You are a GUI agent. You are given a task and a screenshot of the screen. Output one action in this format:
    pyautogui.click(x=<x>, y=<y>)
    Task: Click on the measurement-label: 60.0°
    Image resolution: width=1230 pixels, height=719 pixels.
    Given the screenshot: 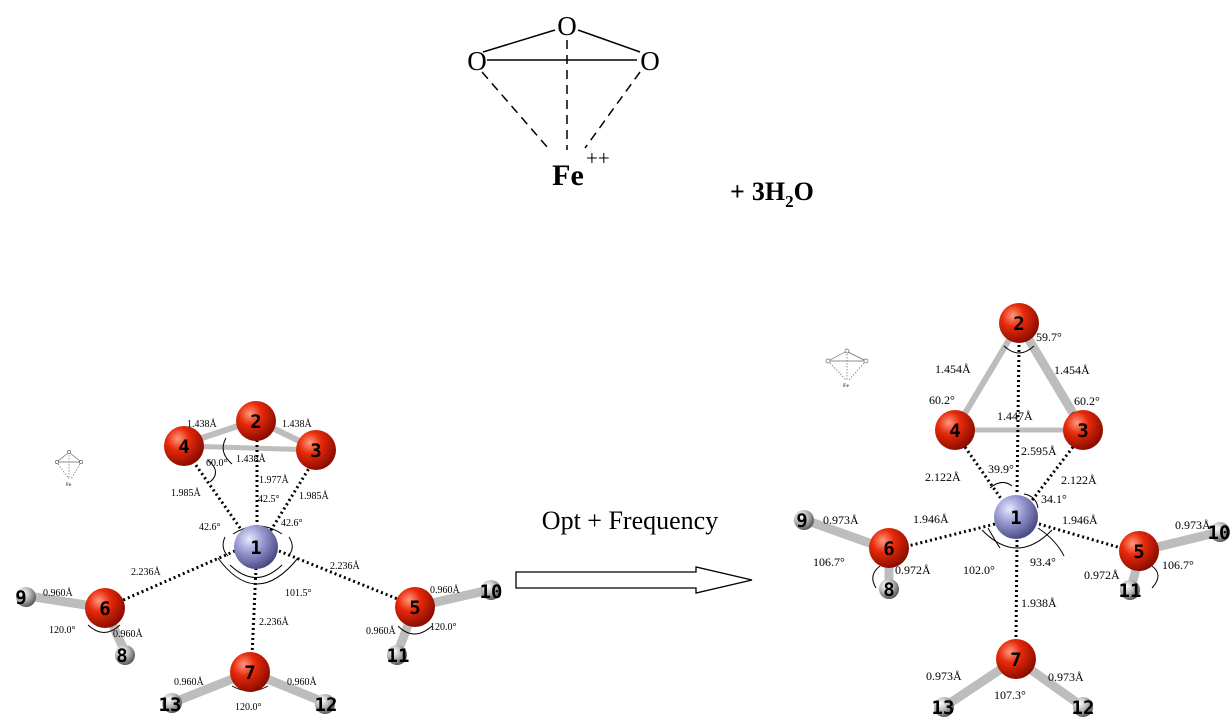 What is the action you would take?
    pyautogui.click(x=217, y=463)
    